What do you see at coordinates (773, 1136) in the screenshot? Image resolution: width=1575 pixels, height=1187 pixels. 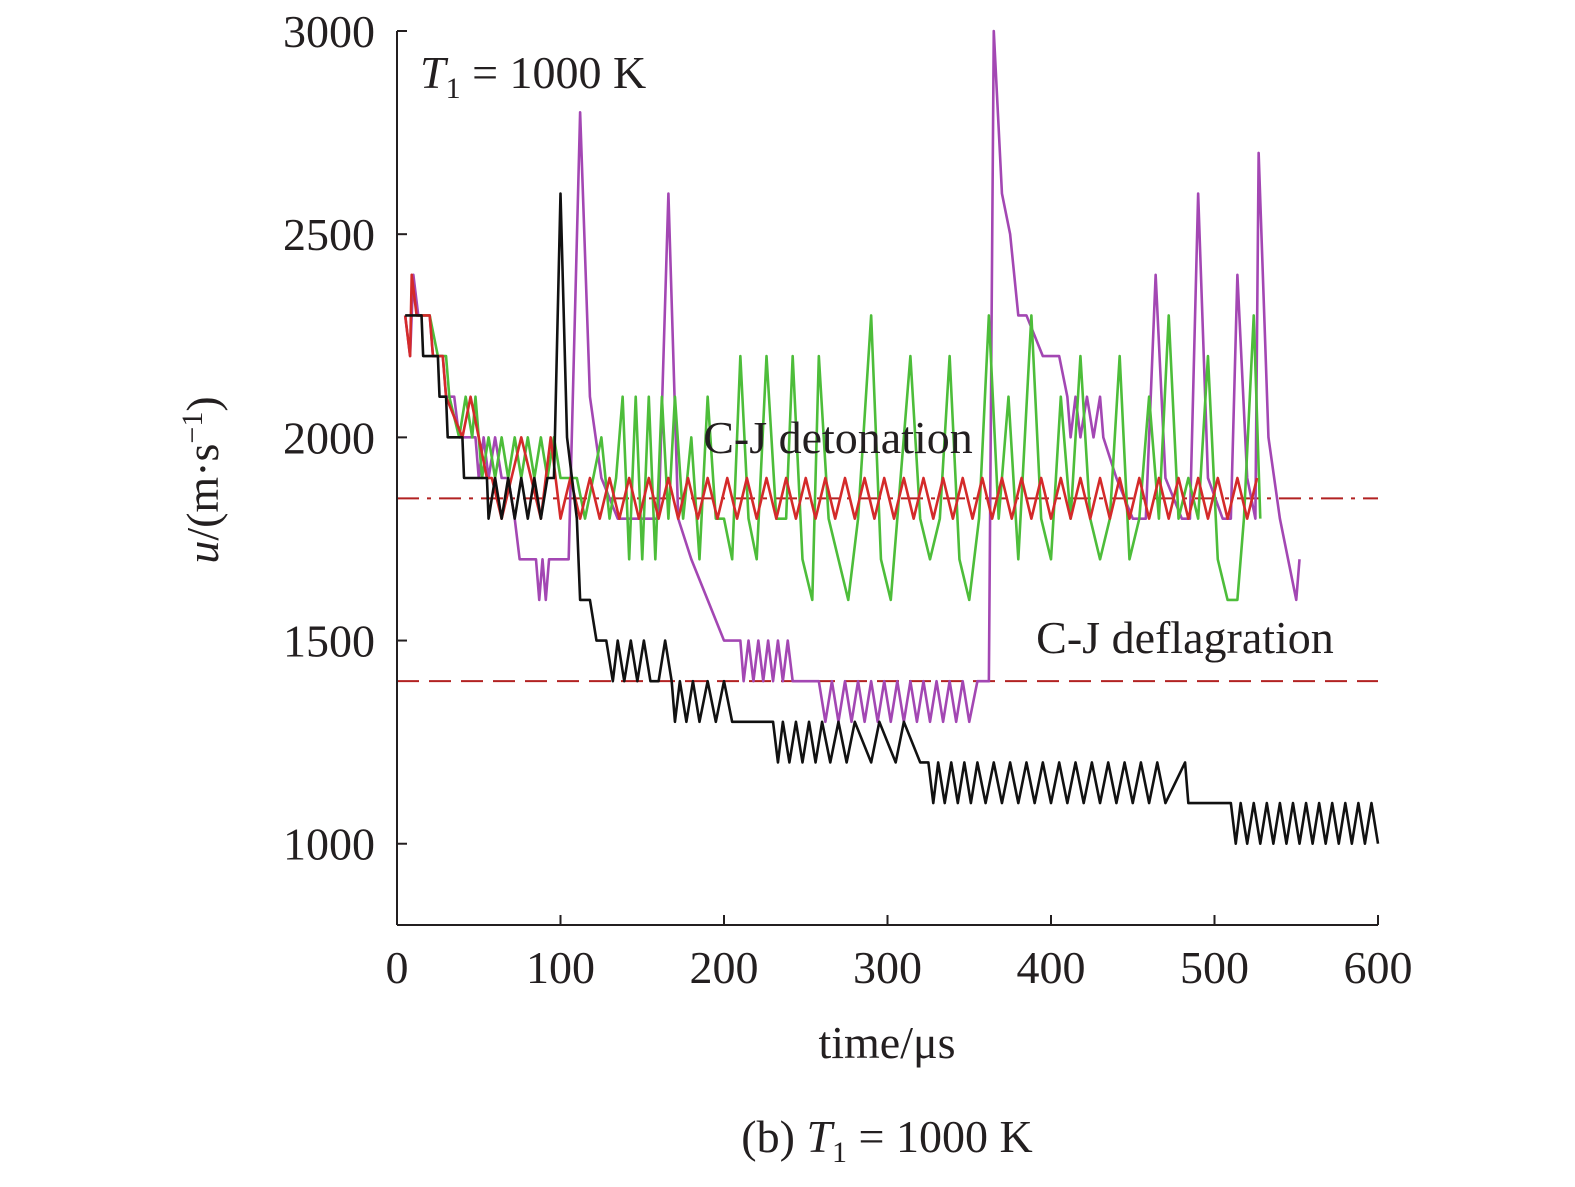 I see `caption-prefix: (b)` at bounding box center [773, 1136].